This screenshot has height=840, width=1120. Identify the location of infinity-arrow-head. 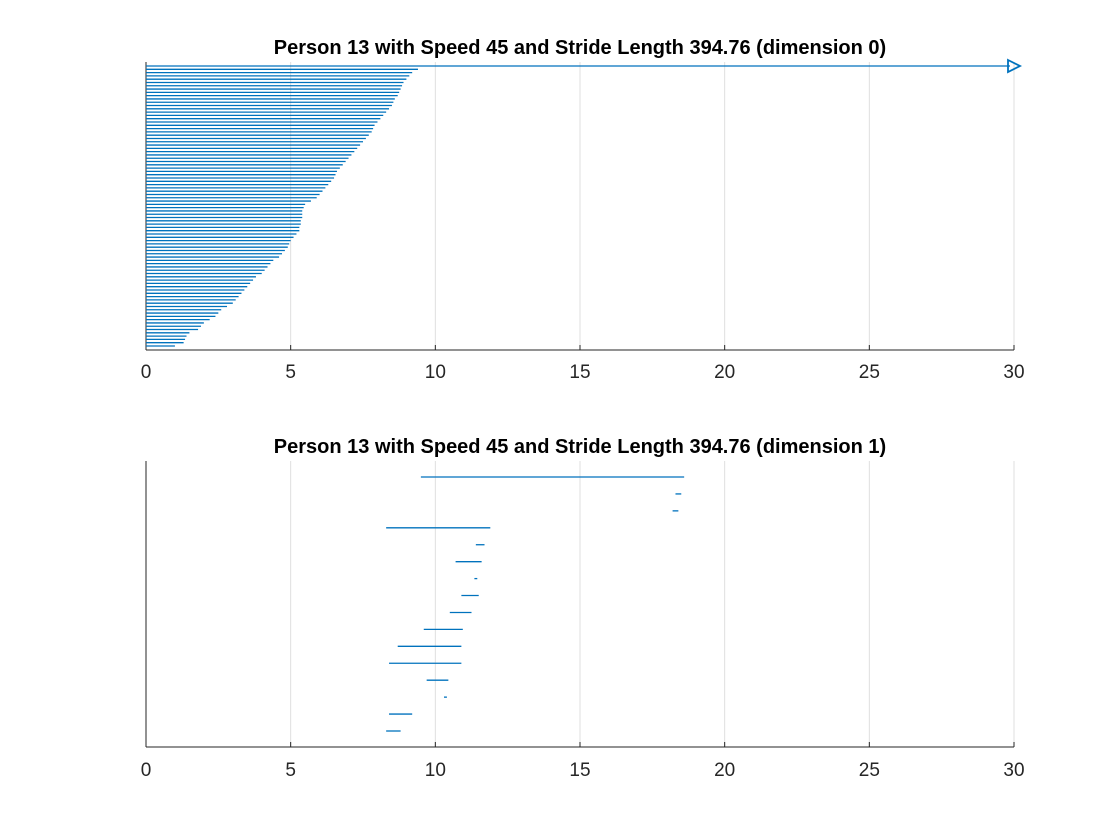
(1015, 66).